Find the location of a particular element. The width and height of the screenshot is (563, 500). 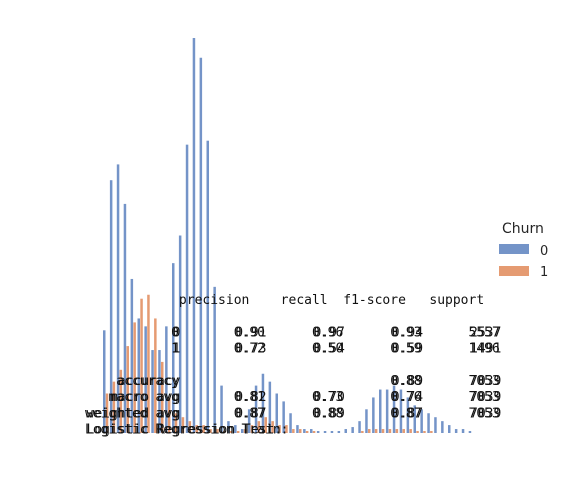

report-train-line-4: accuracy 0.88 7053 is located at coordinates (292, 381).